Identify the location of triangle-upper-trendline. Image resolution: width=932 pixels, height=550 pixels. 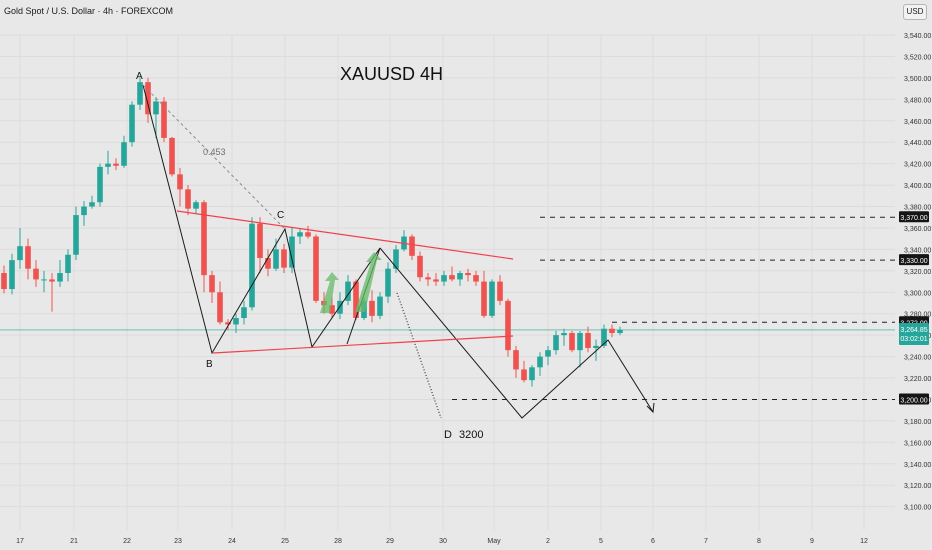
(345, 235).